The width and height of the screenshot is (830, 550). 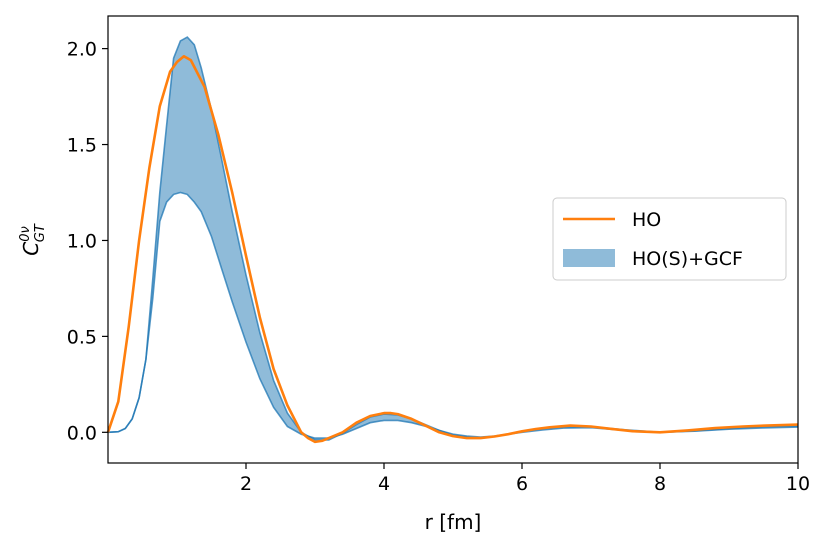 What do you see at coordinates (82, 433) in the screenshot?
I see `y-tick-label: 0.0` at bounding box center [82, 433].